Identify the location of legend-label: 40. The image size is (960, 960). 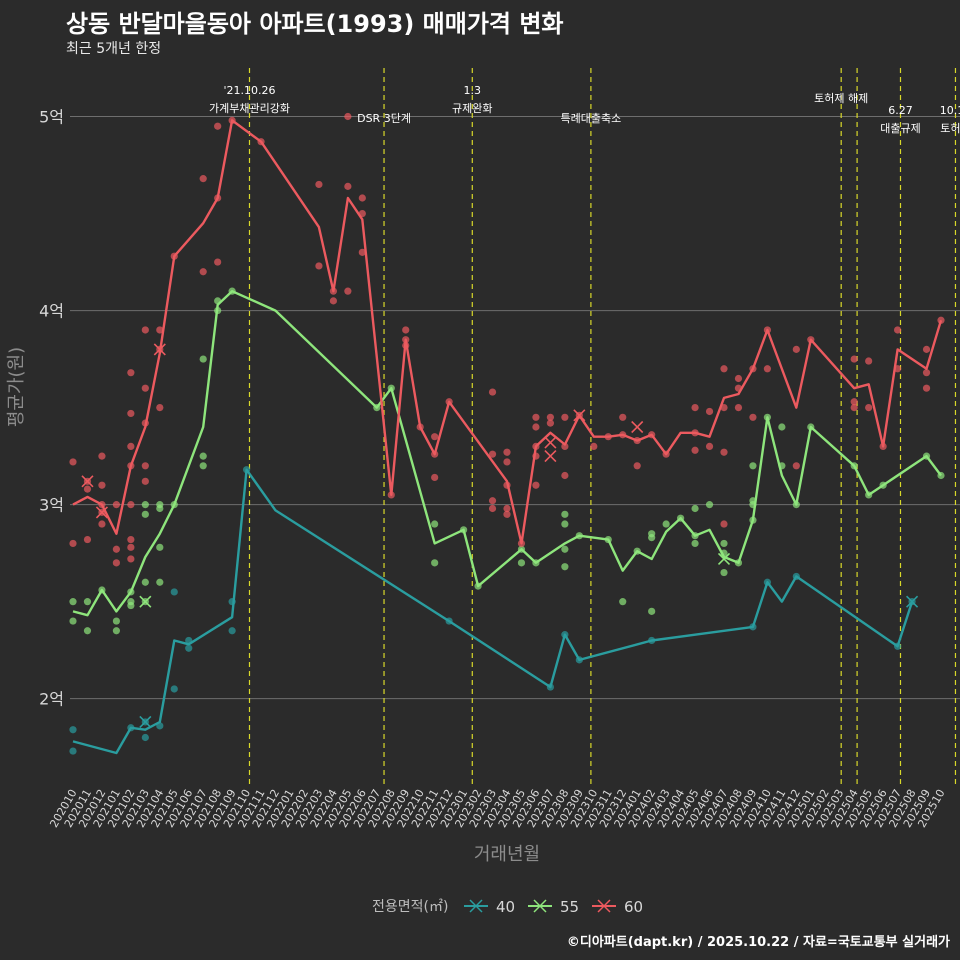
(505, 907).